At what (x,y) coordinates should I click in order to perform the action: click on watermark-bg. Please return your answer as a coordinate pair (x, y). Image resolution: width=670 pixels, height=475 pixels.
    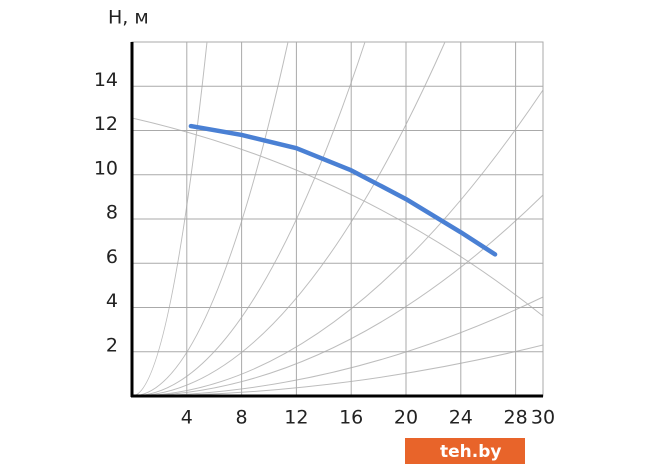
    Looking at the image, I should click on (465, 451).